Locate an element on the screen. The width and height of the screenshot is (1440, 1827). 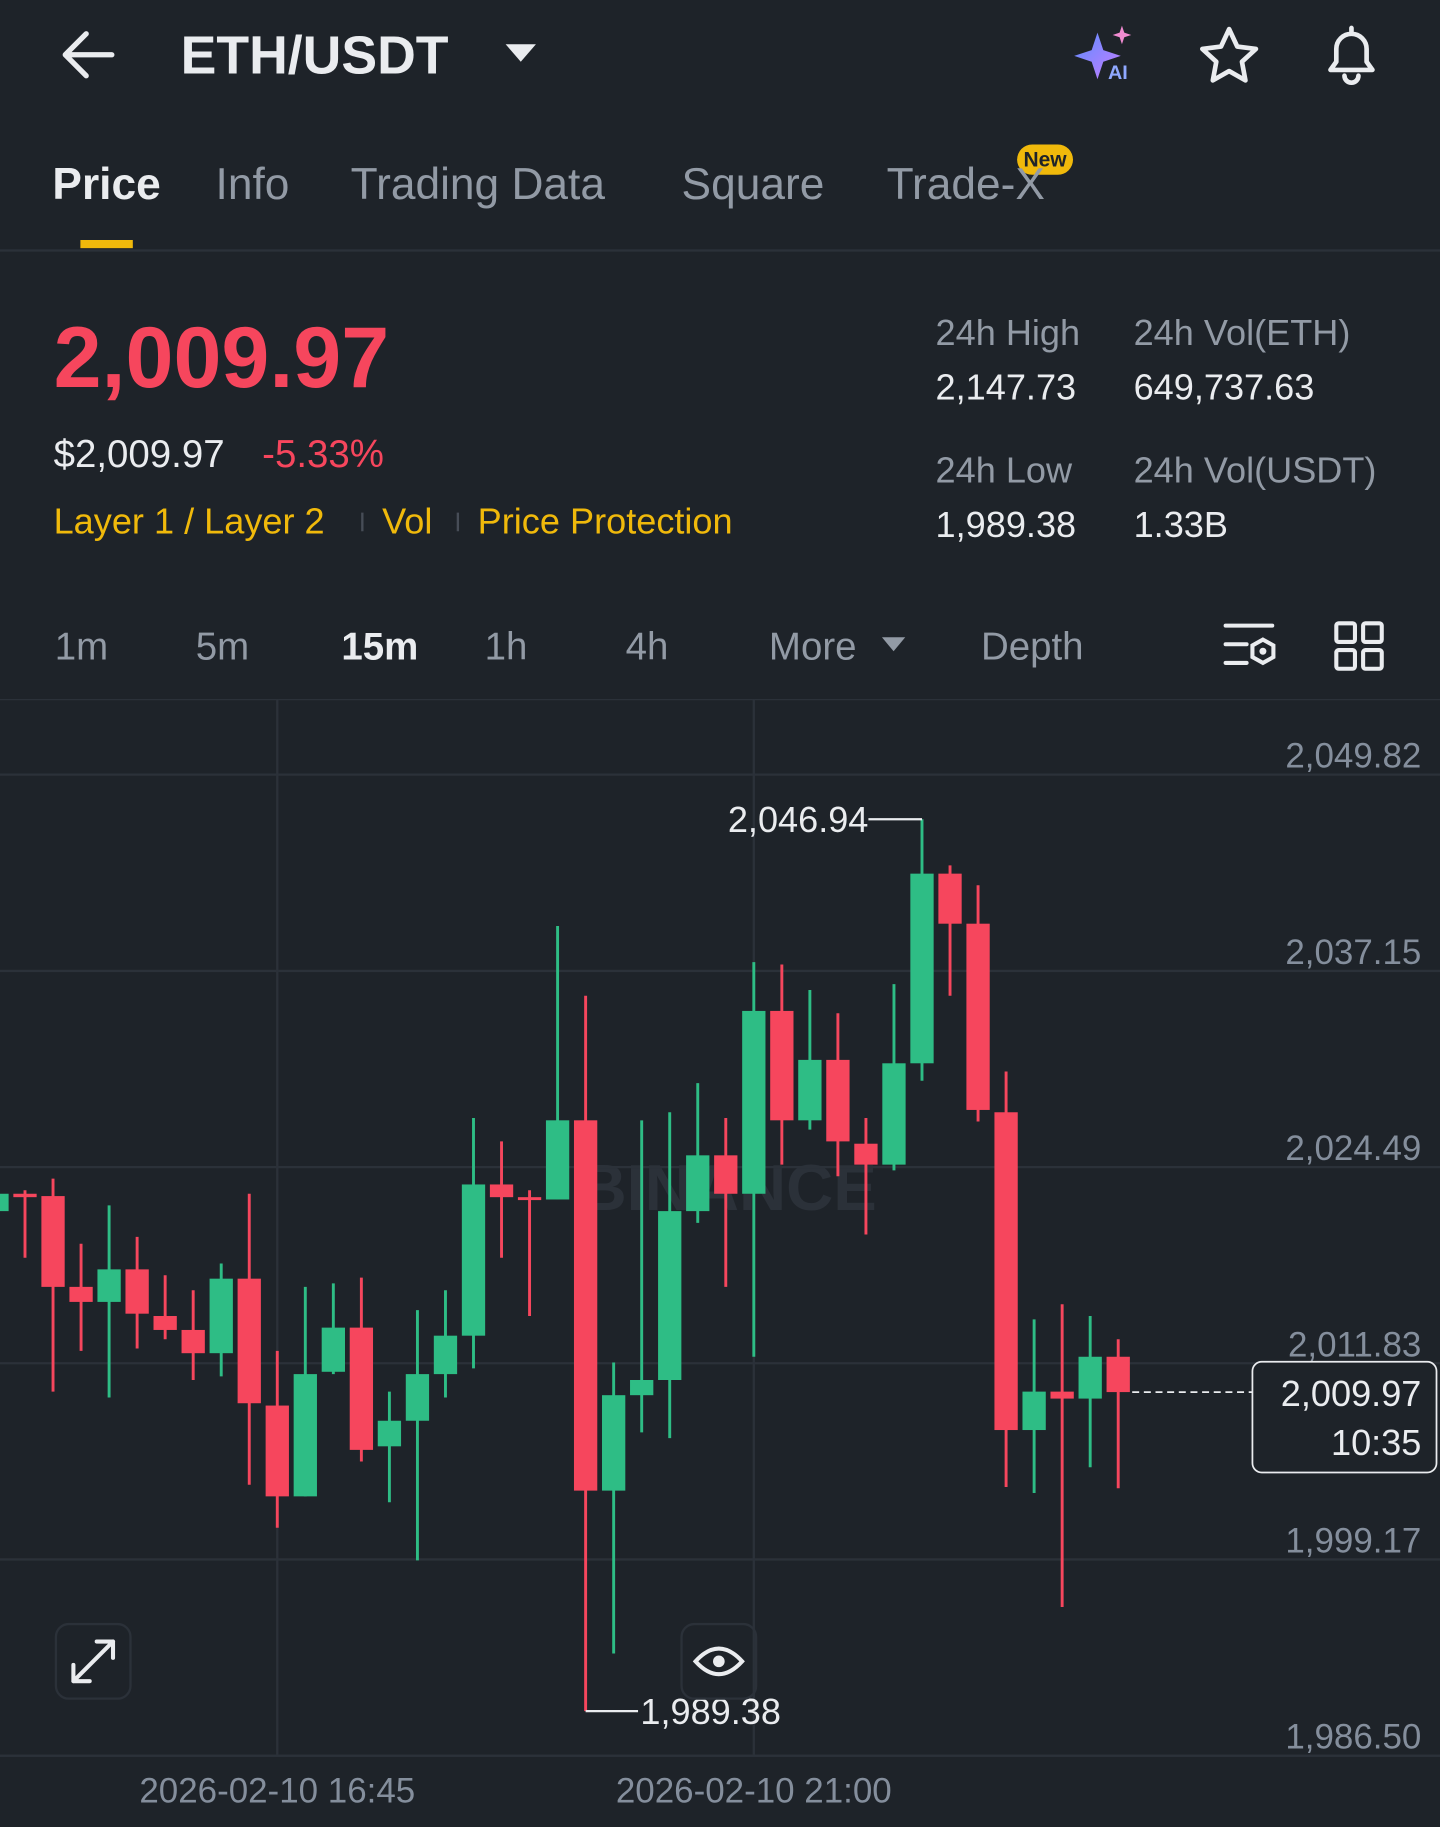
interval: 4h is located at coordinates (647, 646).